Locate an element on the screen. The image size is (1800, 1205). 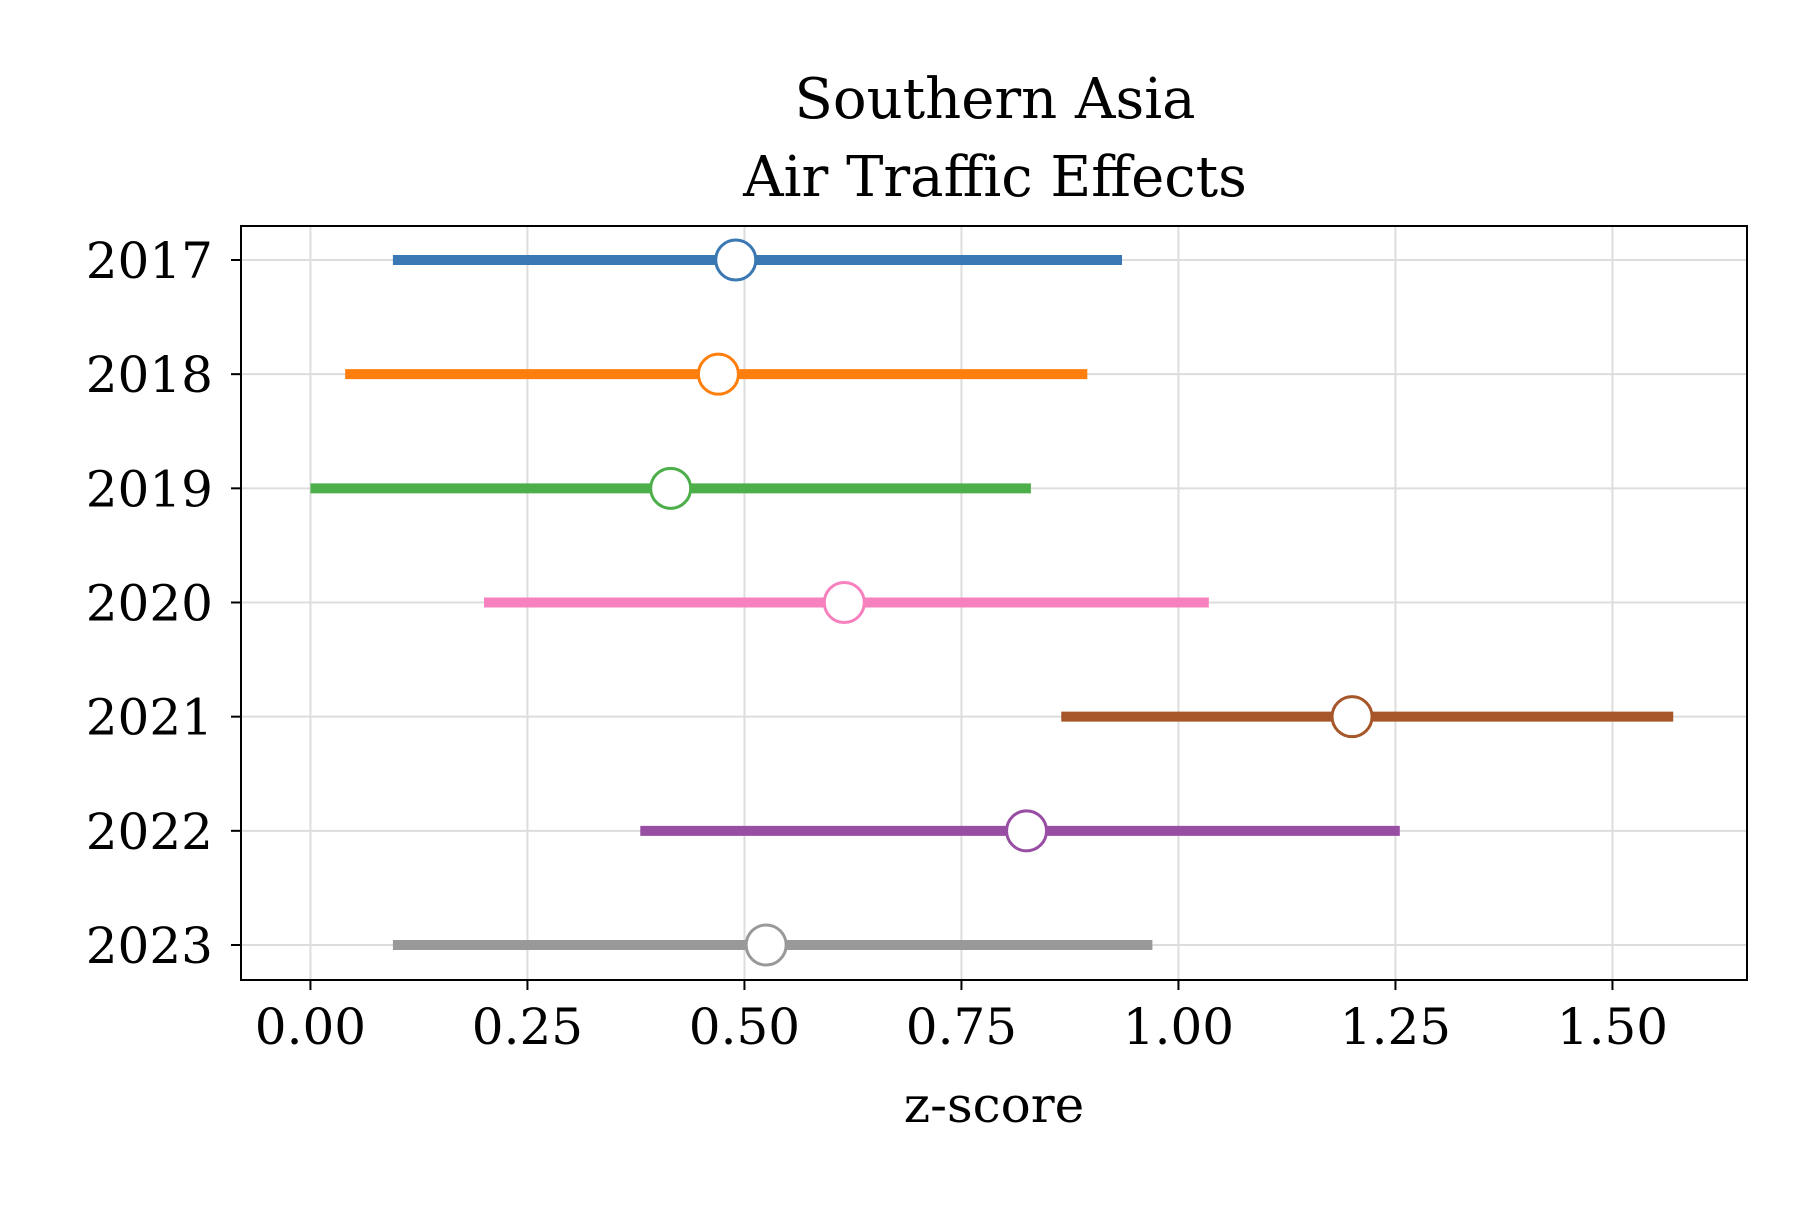
y-tick-label: 2023 is located at coordinates (149, 946).